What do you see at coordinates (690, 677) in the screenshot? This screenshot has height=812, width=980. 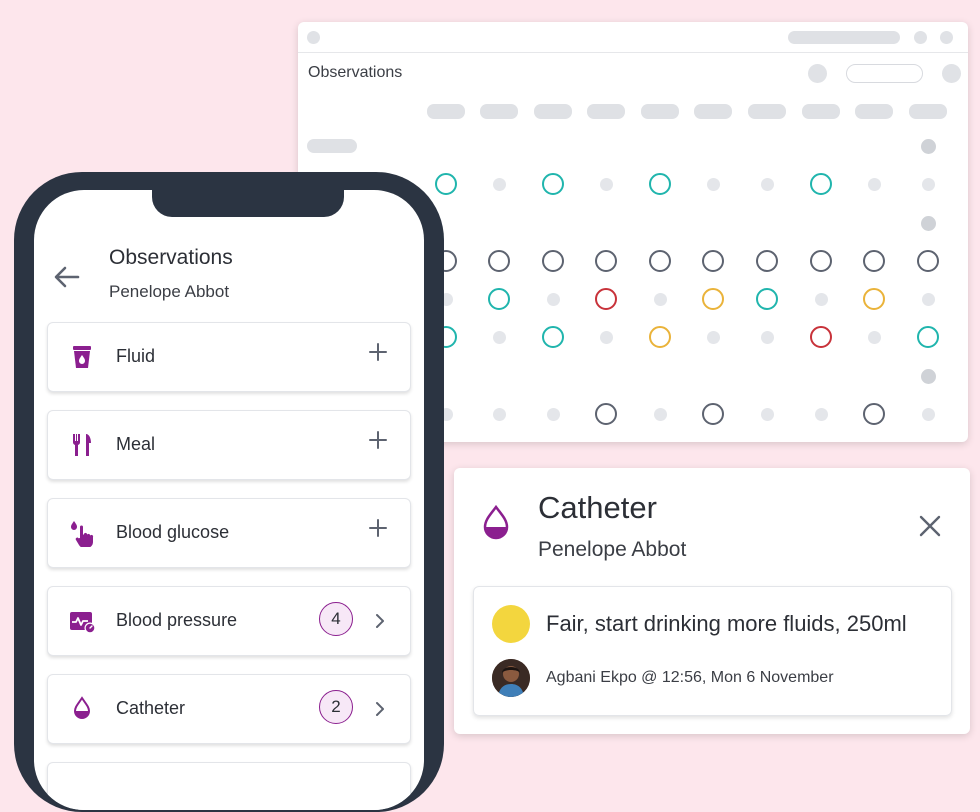 I see `entry-author-timestamp: Agbani Ekpo @ 12:56, Mon 6 November` at bounding box center [690, 677].